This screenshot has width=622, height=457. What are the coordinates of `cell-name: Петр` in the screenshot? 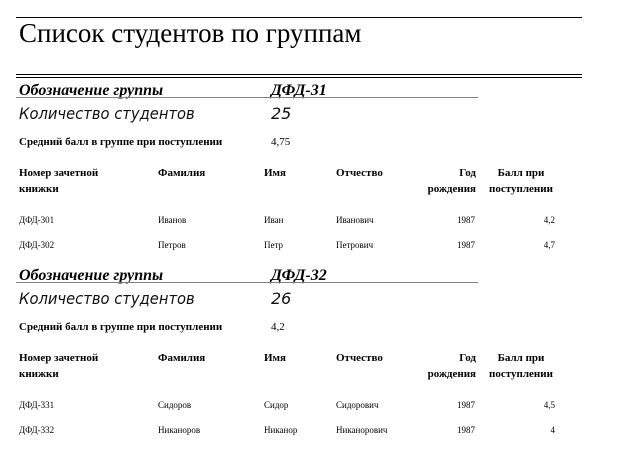 It's located at (274, 245).